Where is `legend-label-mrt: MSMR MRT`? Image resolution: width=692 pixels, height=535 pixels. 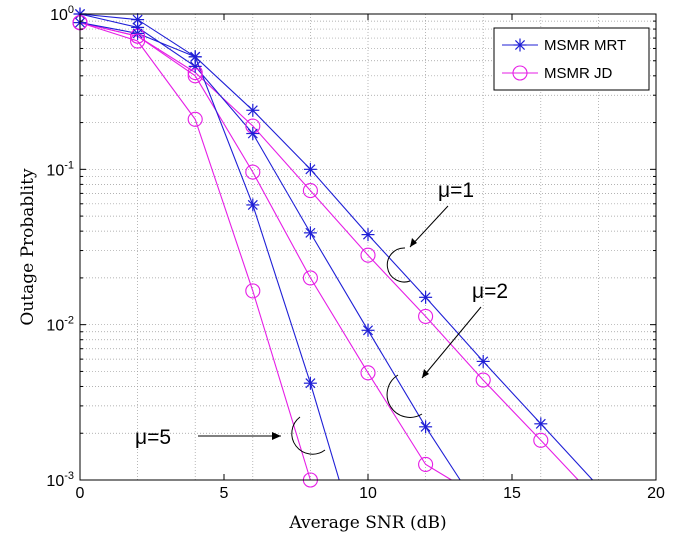
legend-label-mrt: MSMR MRT is located at coordinates (585, 45).